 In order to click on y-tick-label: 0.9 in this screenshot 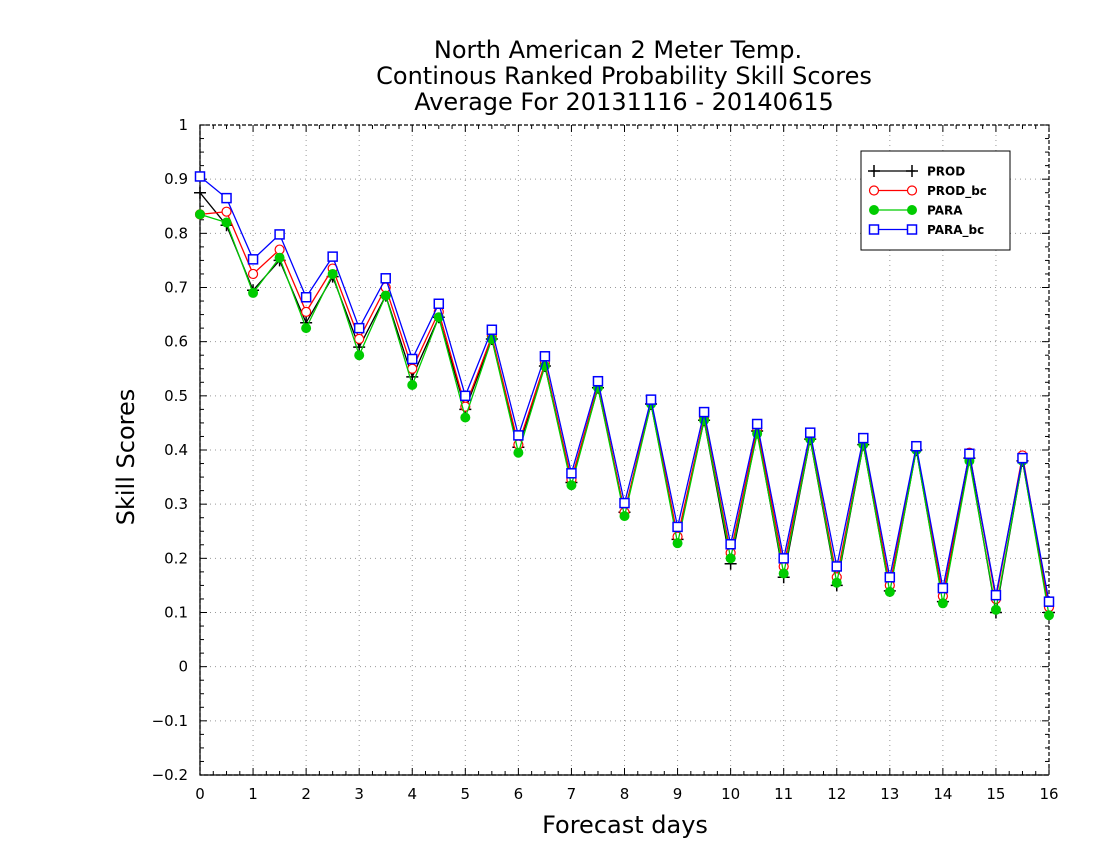, I will do `click(176, 179)`.